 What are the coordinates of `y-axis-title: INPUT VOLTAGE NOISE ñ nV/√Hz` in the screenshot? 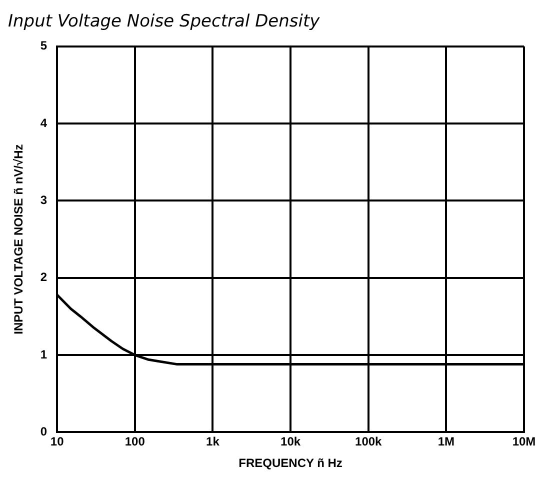 It's located at (19, 239).